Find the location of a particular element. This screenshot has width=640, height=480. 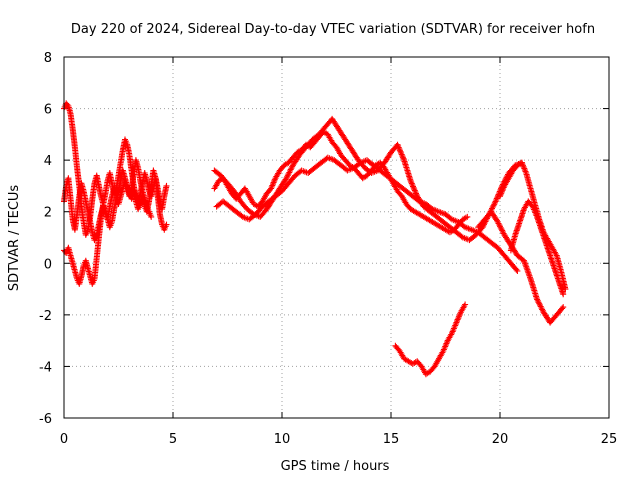

x-tick-label: 10 is located at coordinates (282, 439).